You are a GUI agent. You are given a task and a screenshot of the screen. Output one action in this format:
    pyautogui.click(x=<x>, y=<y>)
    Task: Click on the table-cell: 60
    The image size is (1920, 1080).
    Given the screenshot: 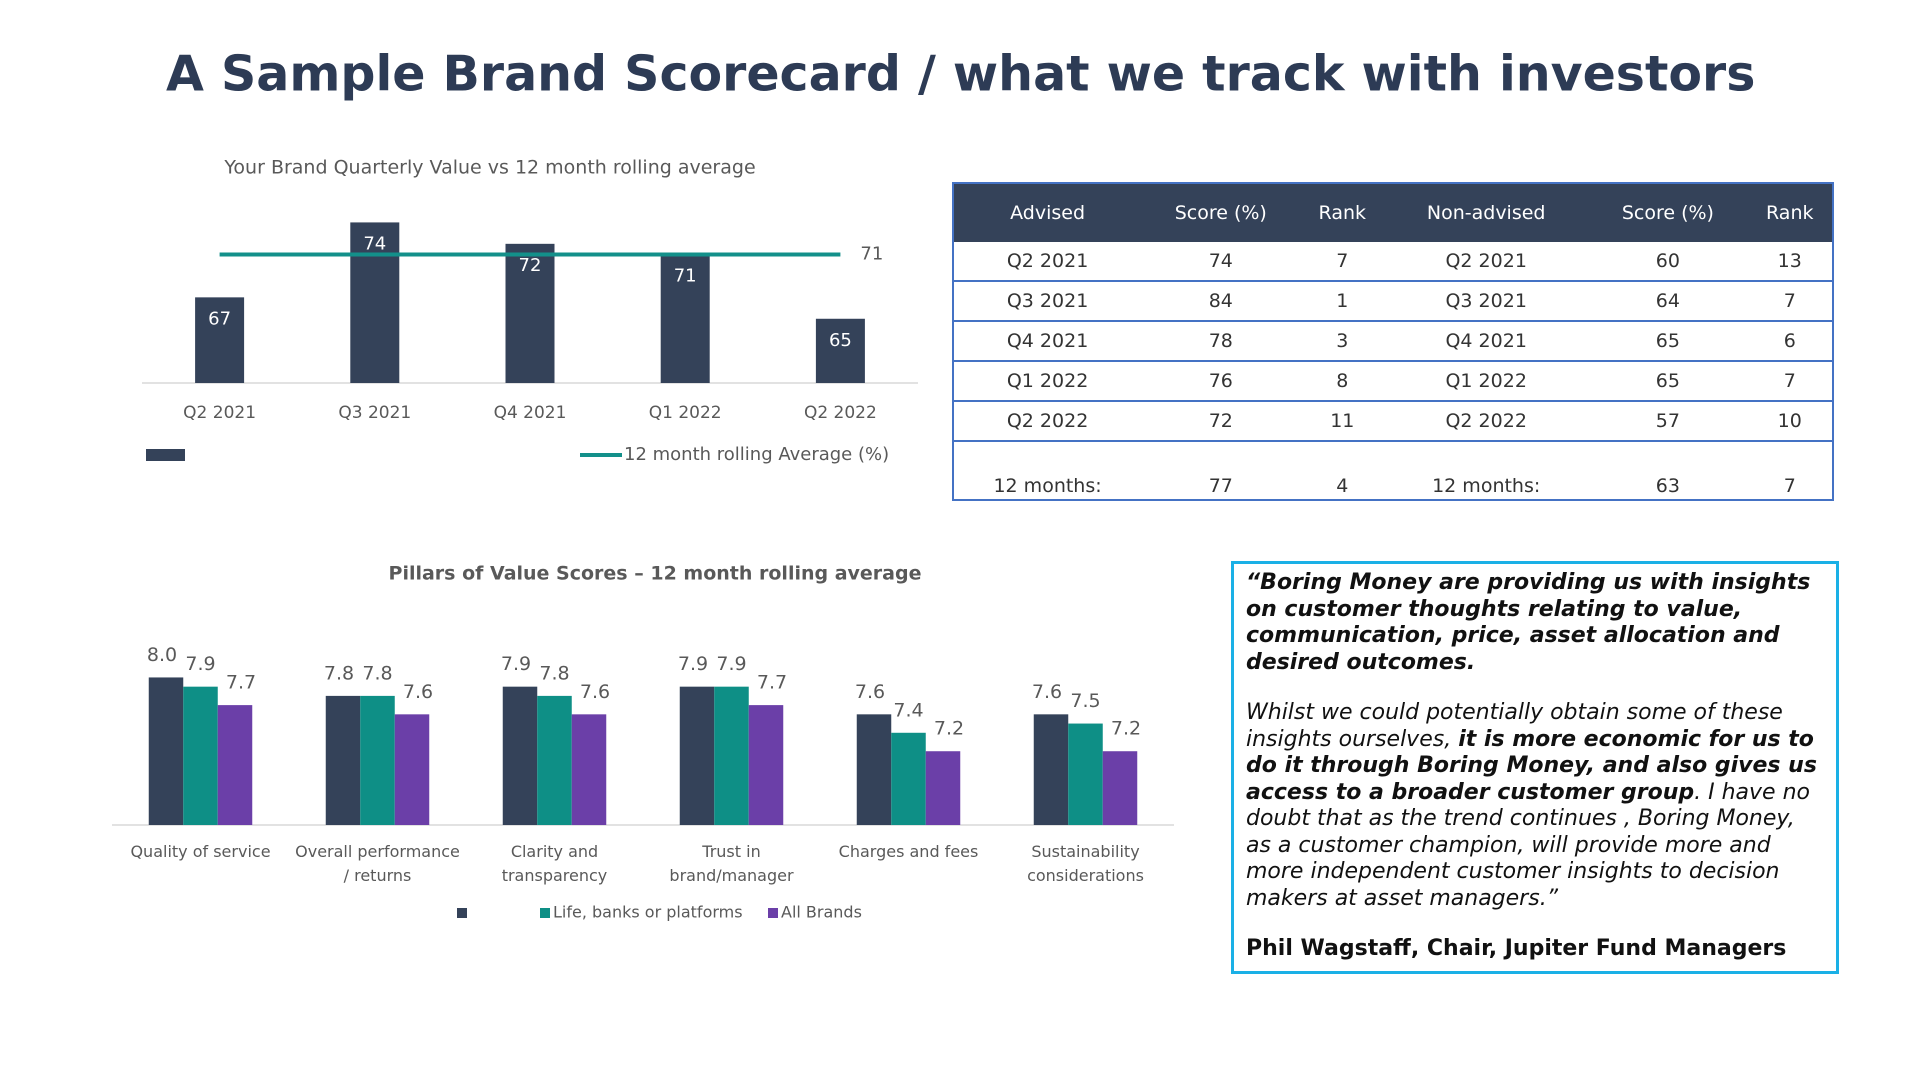 What is the action you would take?
    pyautogui.click(x=1668, y=262)
    